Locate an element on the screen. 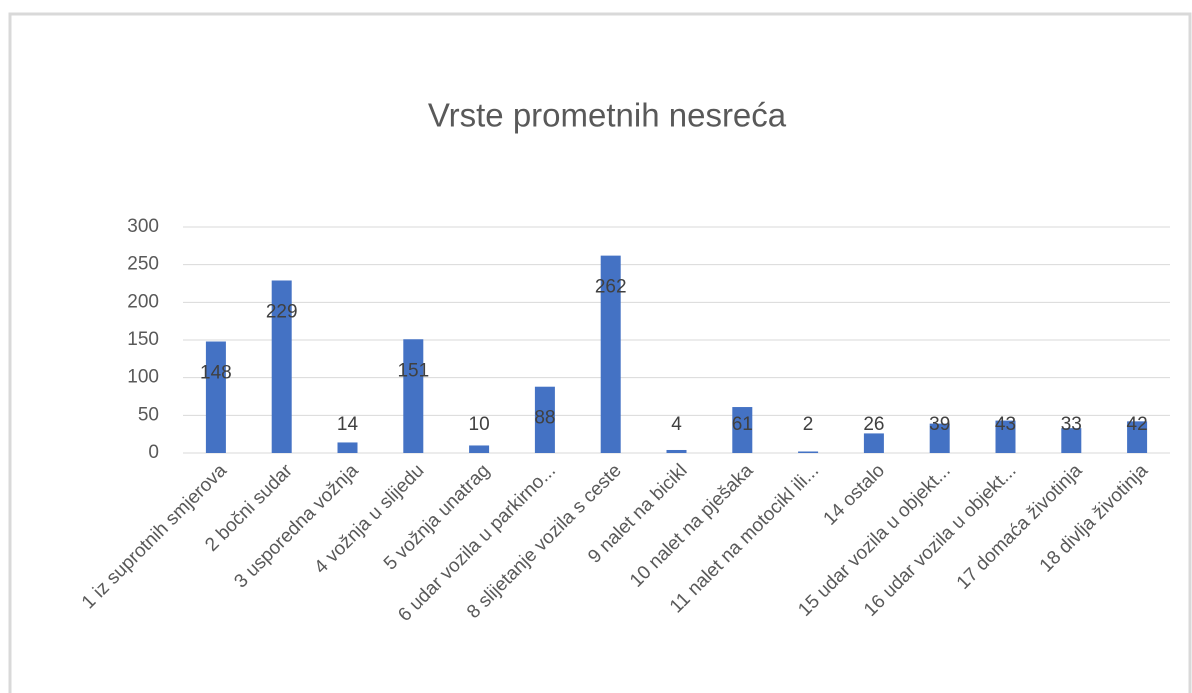 The height and width of the screenshot is (693, 1192). data-label: 2 is located at coordinates (808, 424).